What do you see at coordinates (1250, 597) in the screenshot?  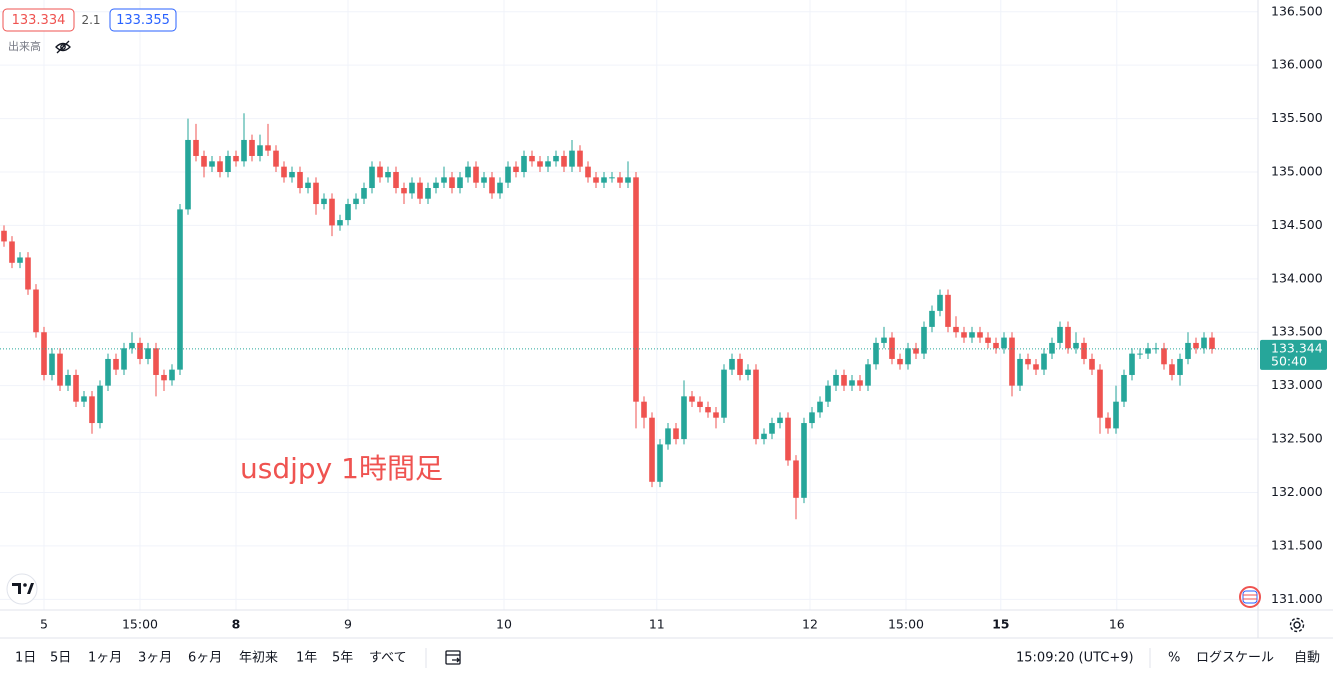 I see `flag-icon` at bounding box center [1250, 597].